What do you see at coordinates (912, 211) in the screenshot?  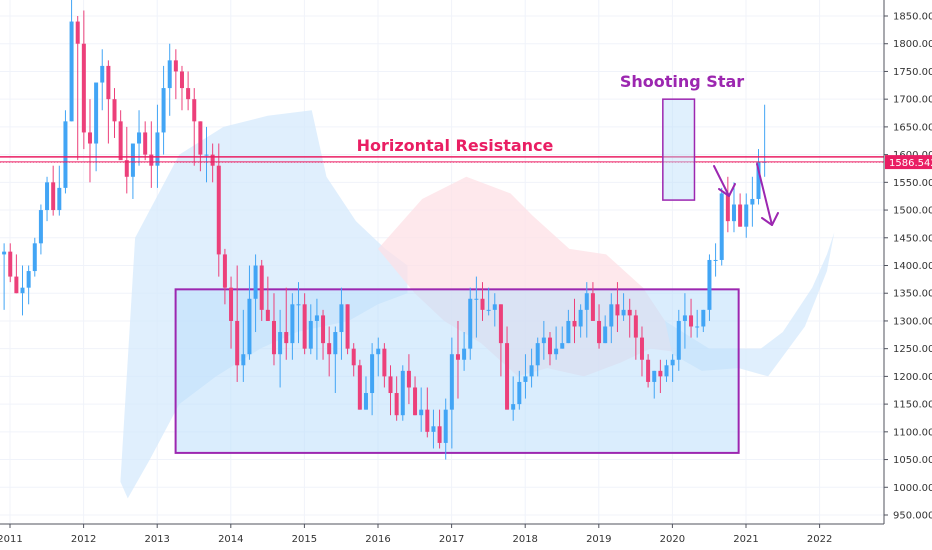 I see `price-tick-label: 1500.000` at bounding box center [912, 211].